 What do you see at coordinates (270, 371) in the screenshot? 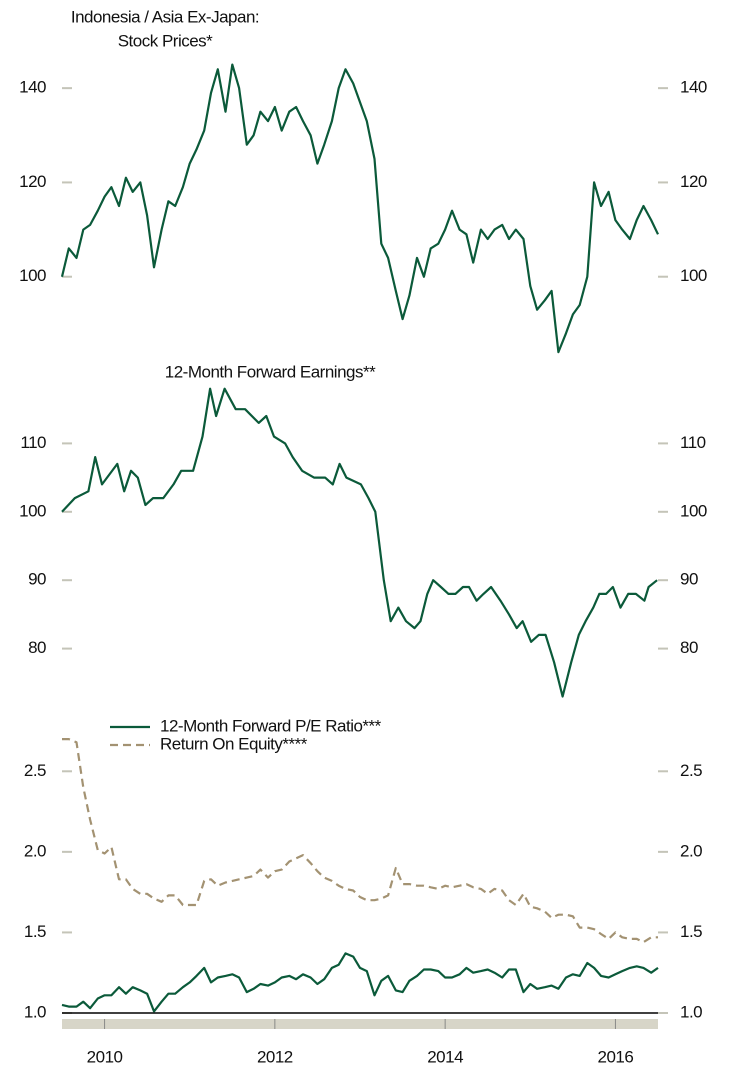
I see `chart-title: 12-Month Forward Earnings**` at bounding box center [270, 371].